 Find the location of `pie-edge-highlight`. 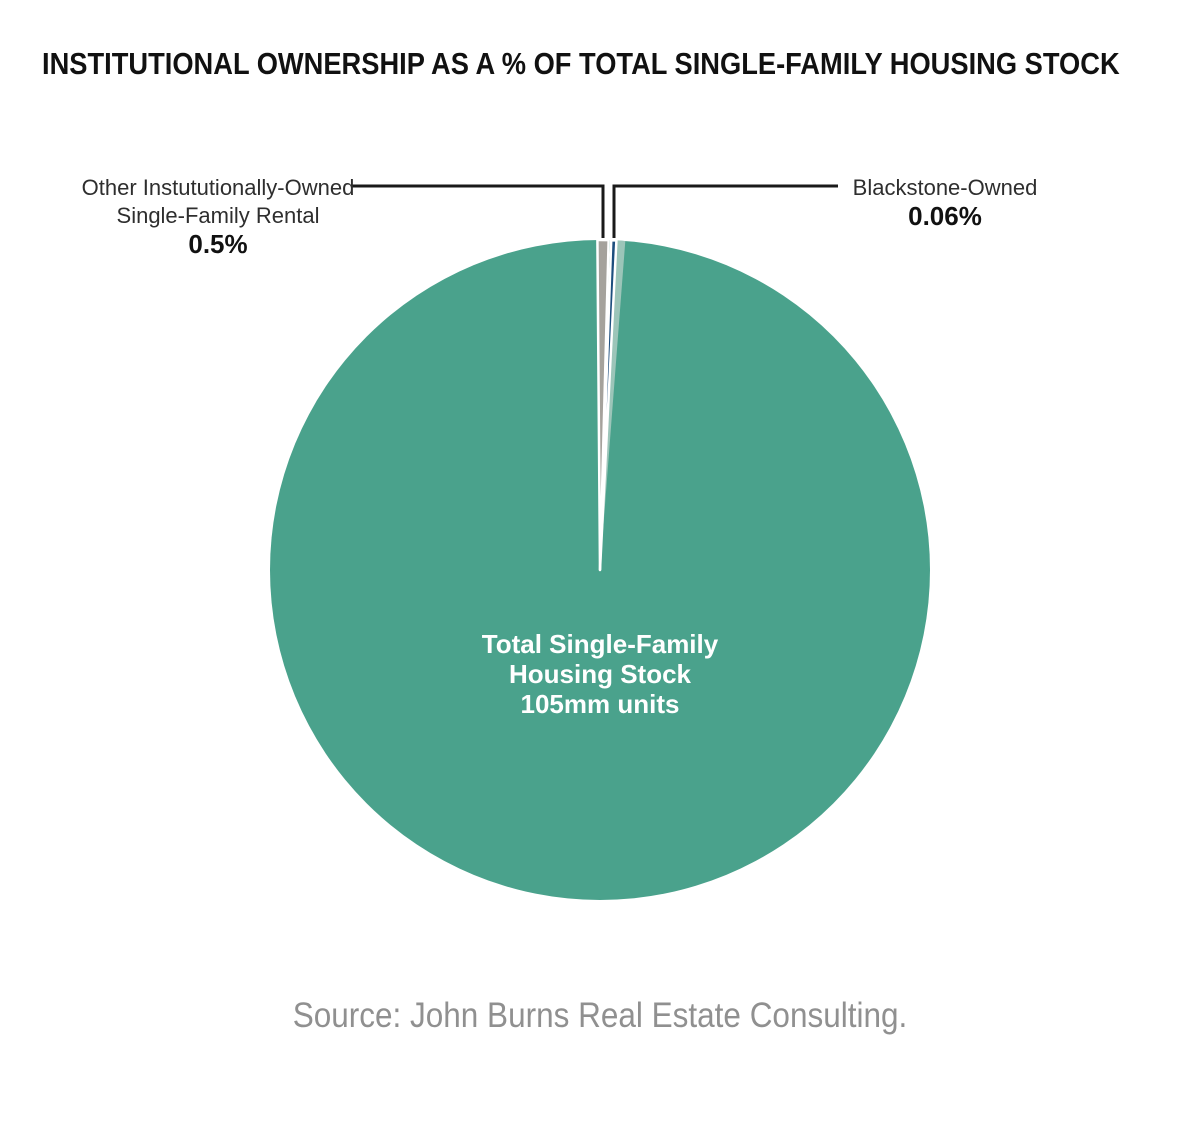

pie-edge-highlight is located at coordinates (613, 405).